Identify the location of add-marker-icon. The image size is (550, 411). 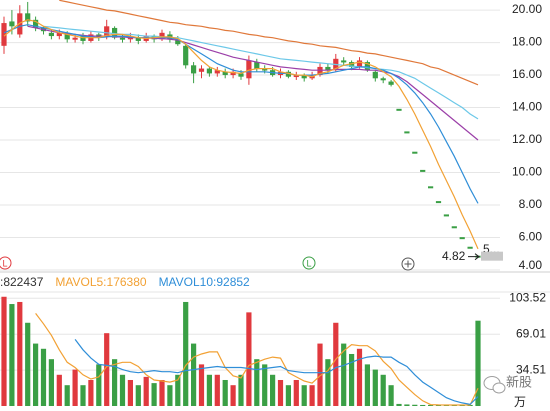
(408, 264).